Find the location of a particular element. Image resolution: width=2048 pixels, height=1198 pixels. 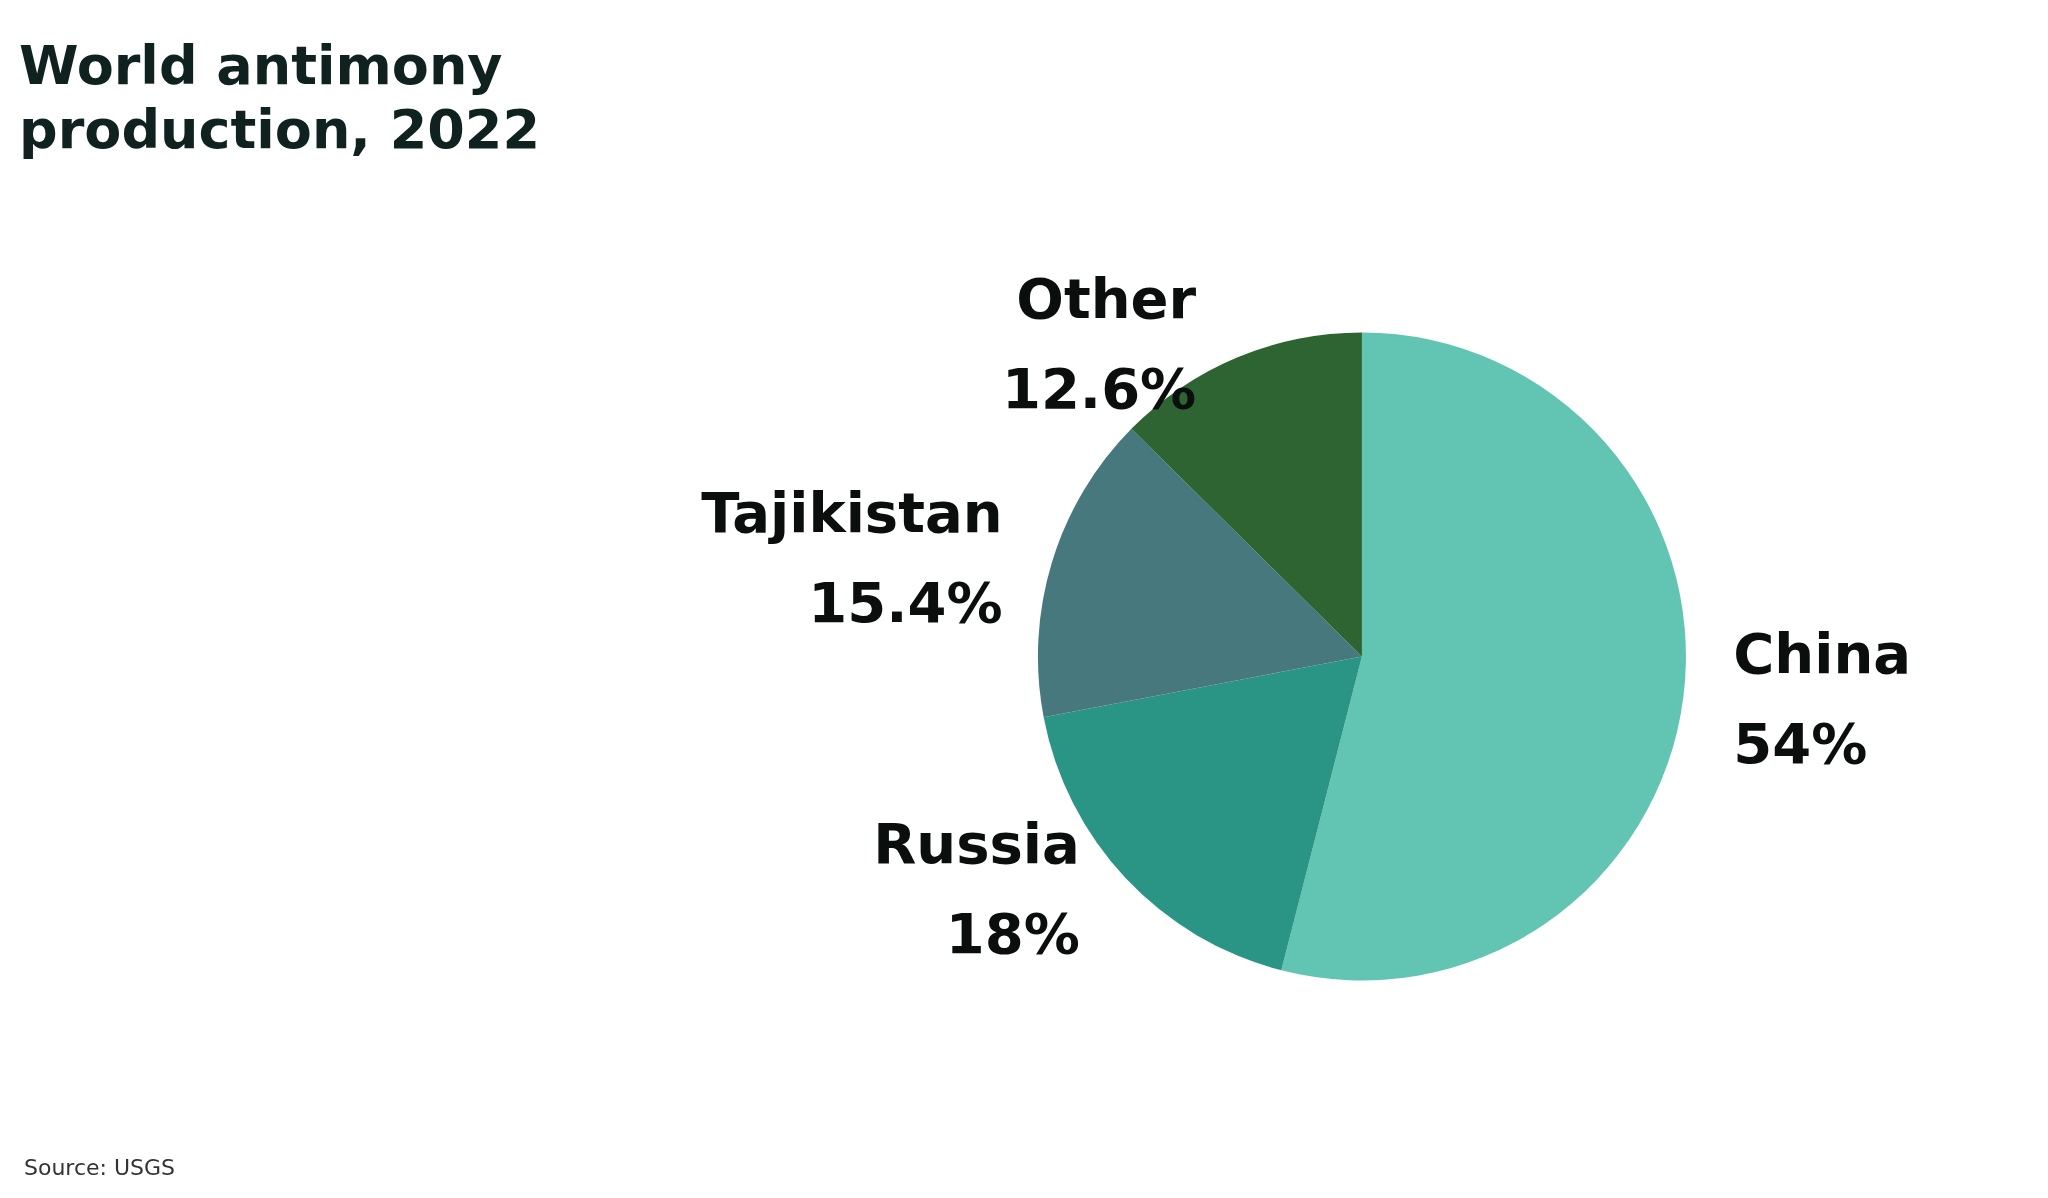

slice-label: China is located at coordinates (1822, 654).